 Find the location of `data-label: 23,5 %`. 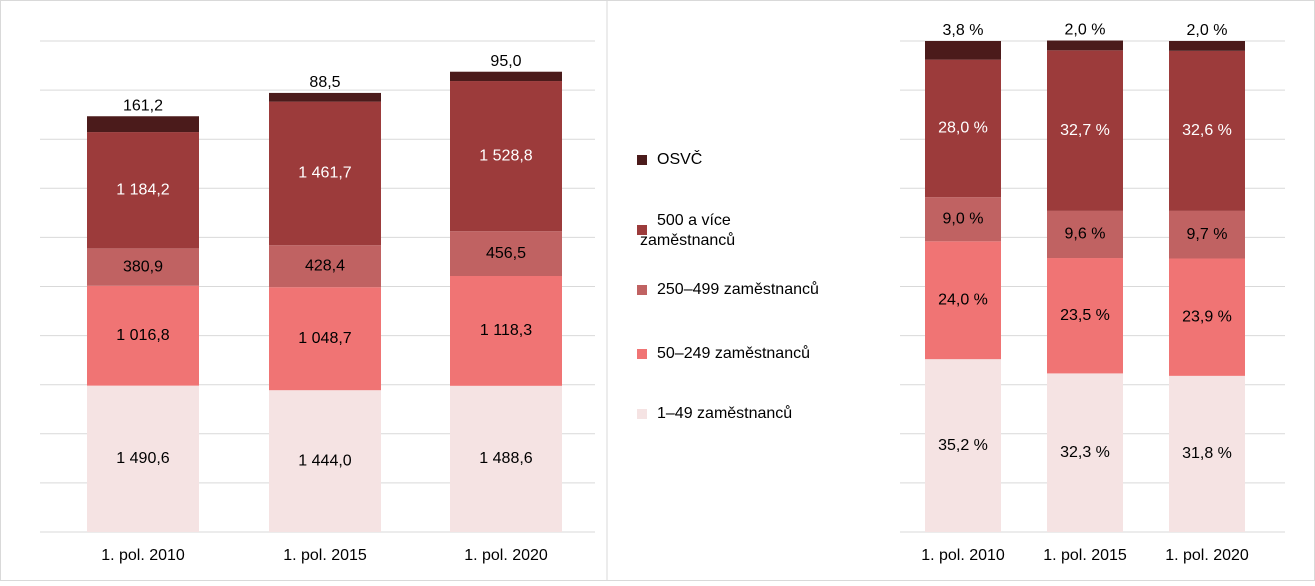

data-label: 23,5 % is located at coordinates (1085, 315).